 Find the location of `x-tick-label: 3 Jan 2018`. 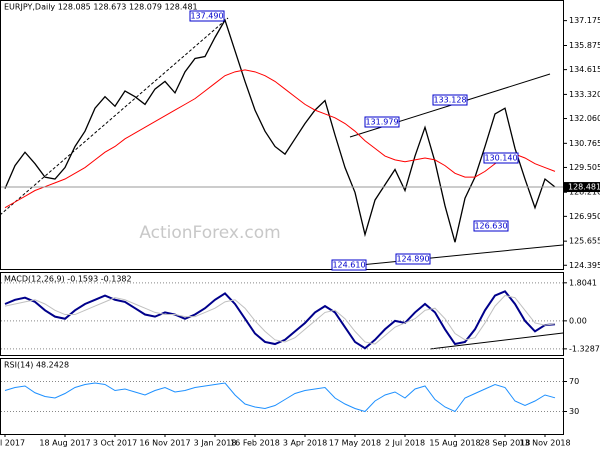

x-tick-label: 3 Jan 2018 is located at coordinates (215, 443).